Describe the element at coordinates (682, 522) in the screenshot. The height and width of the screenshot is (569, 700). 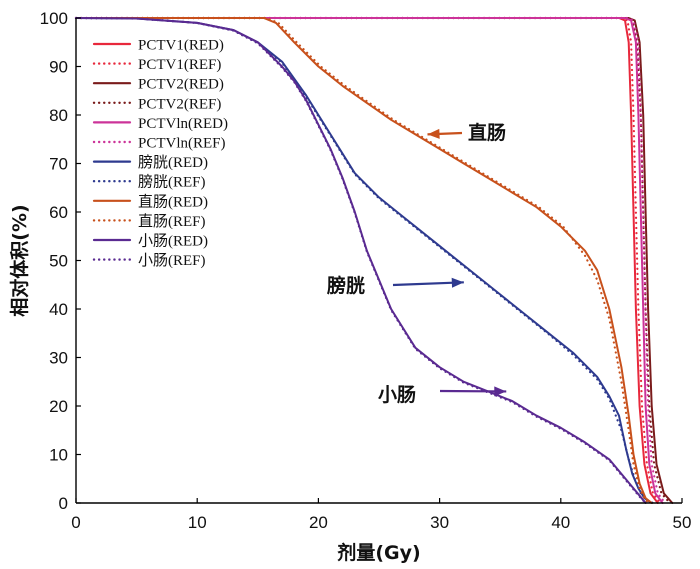
I see `x-tick-label: 50` at that location.